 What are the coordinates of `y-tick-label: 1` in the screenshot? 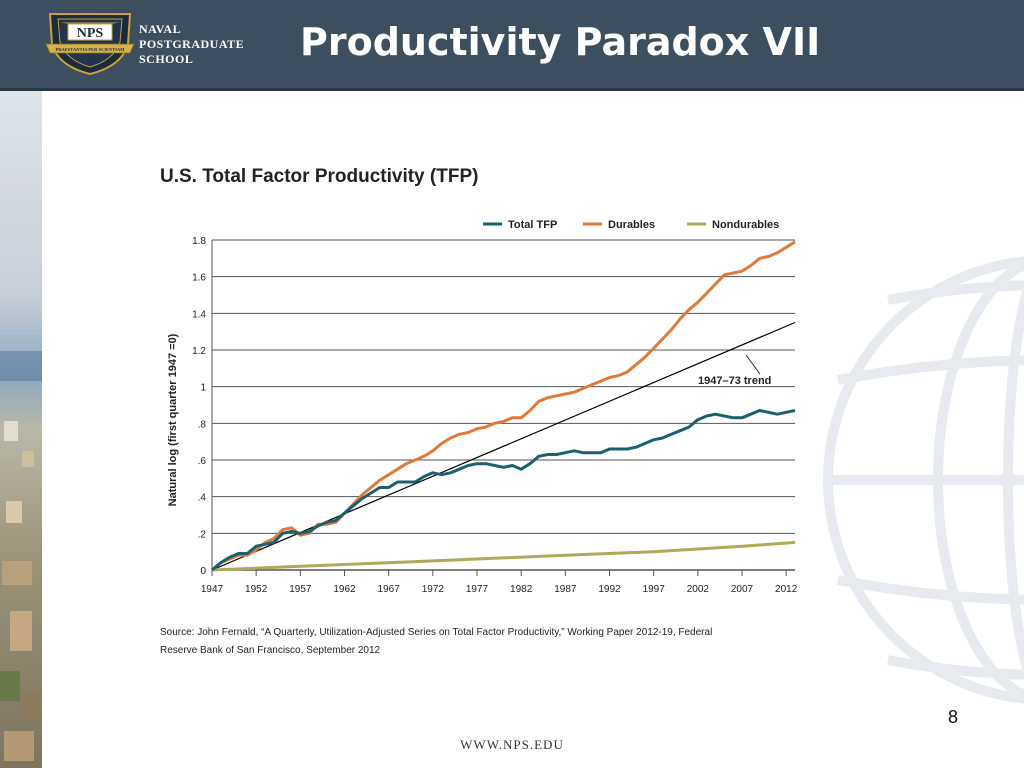 It's located at (203, 388).